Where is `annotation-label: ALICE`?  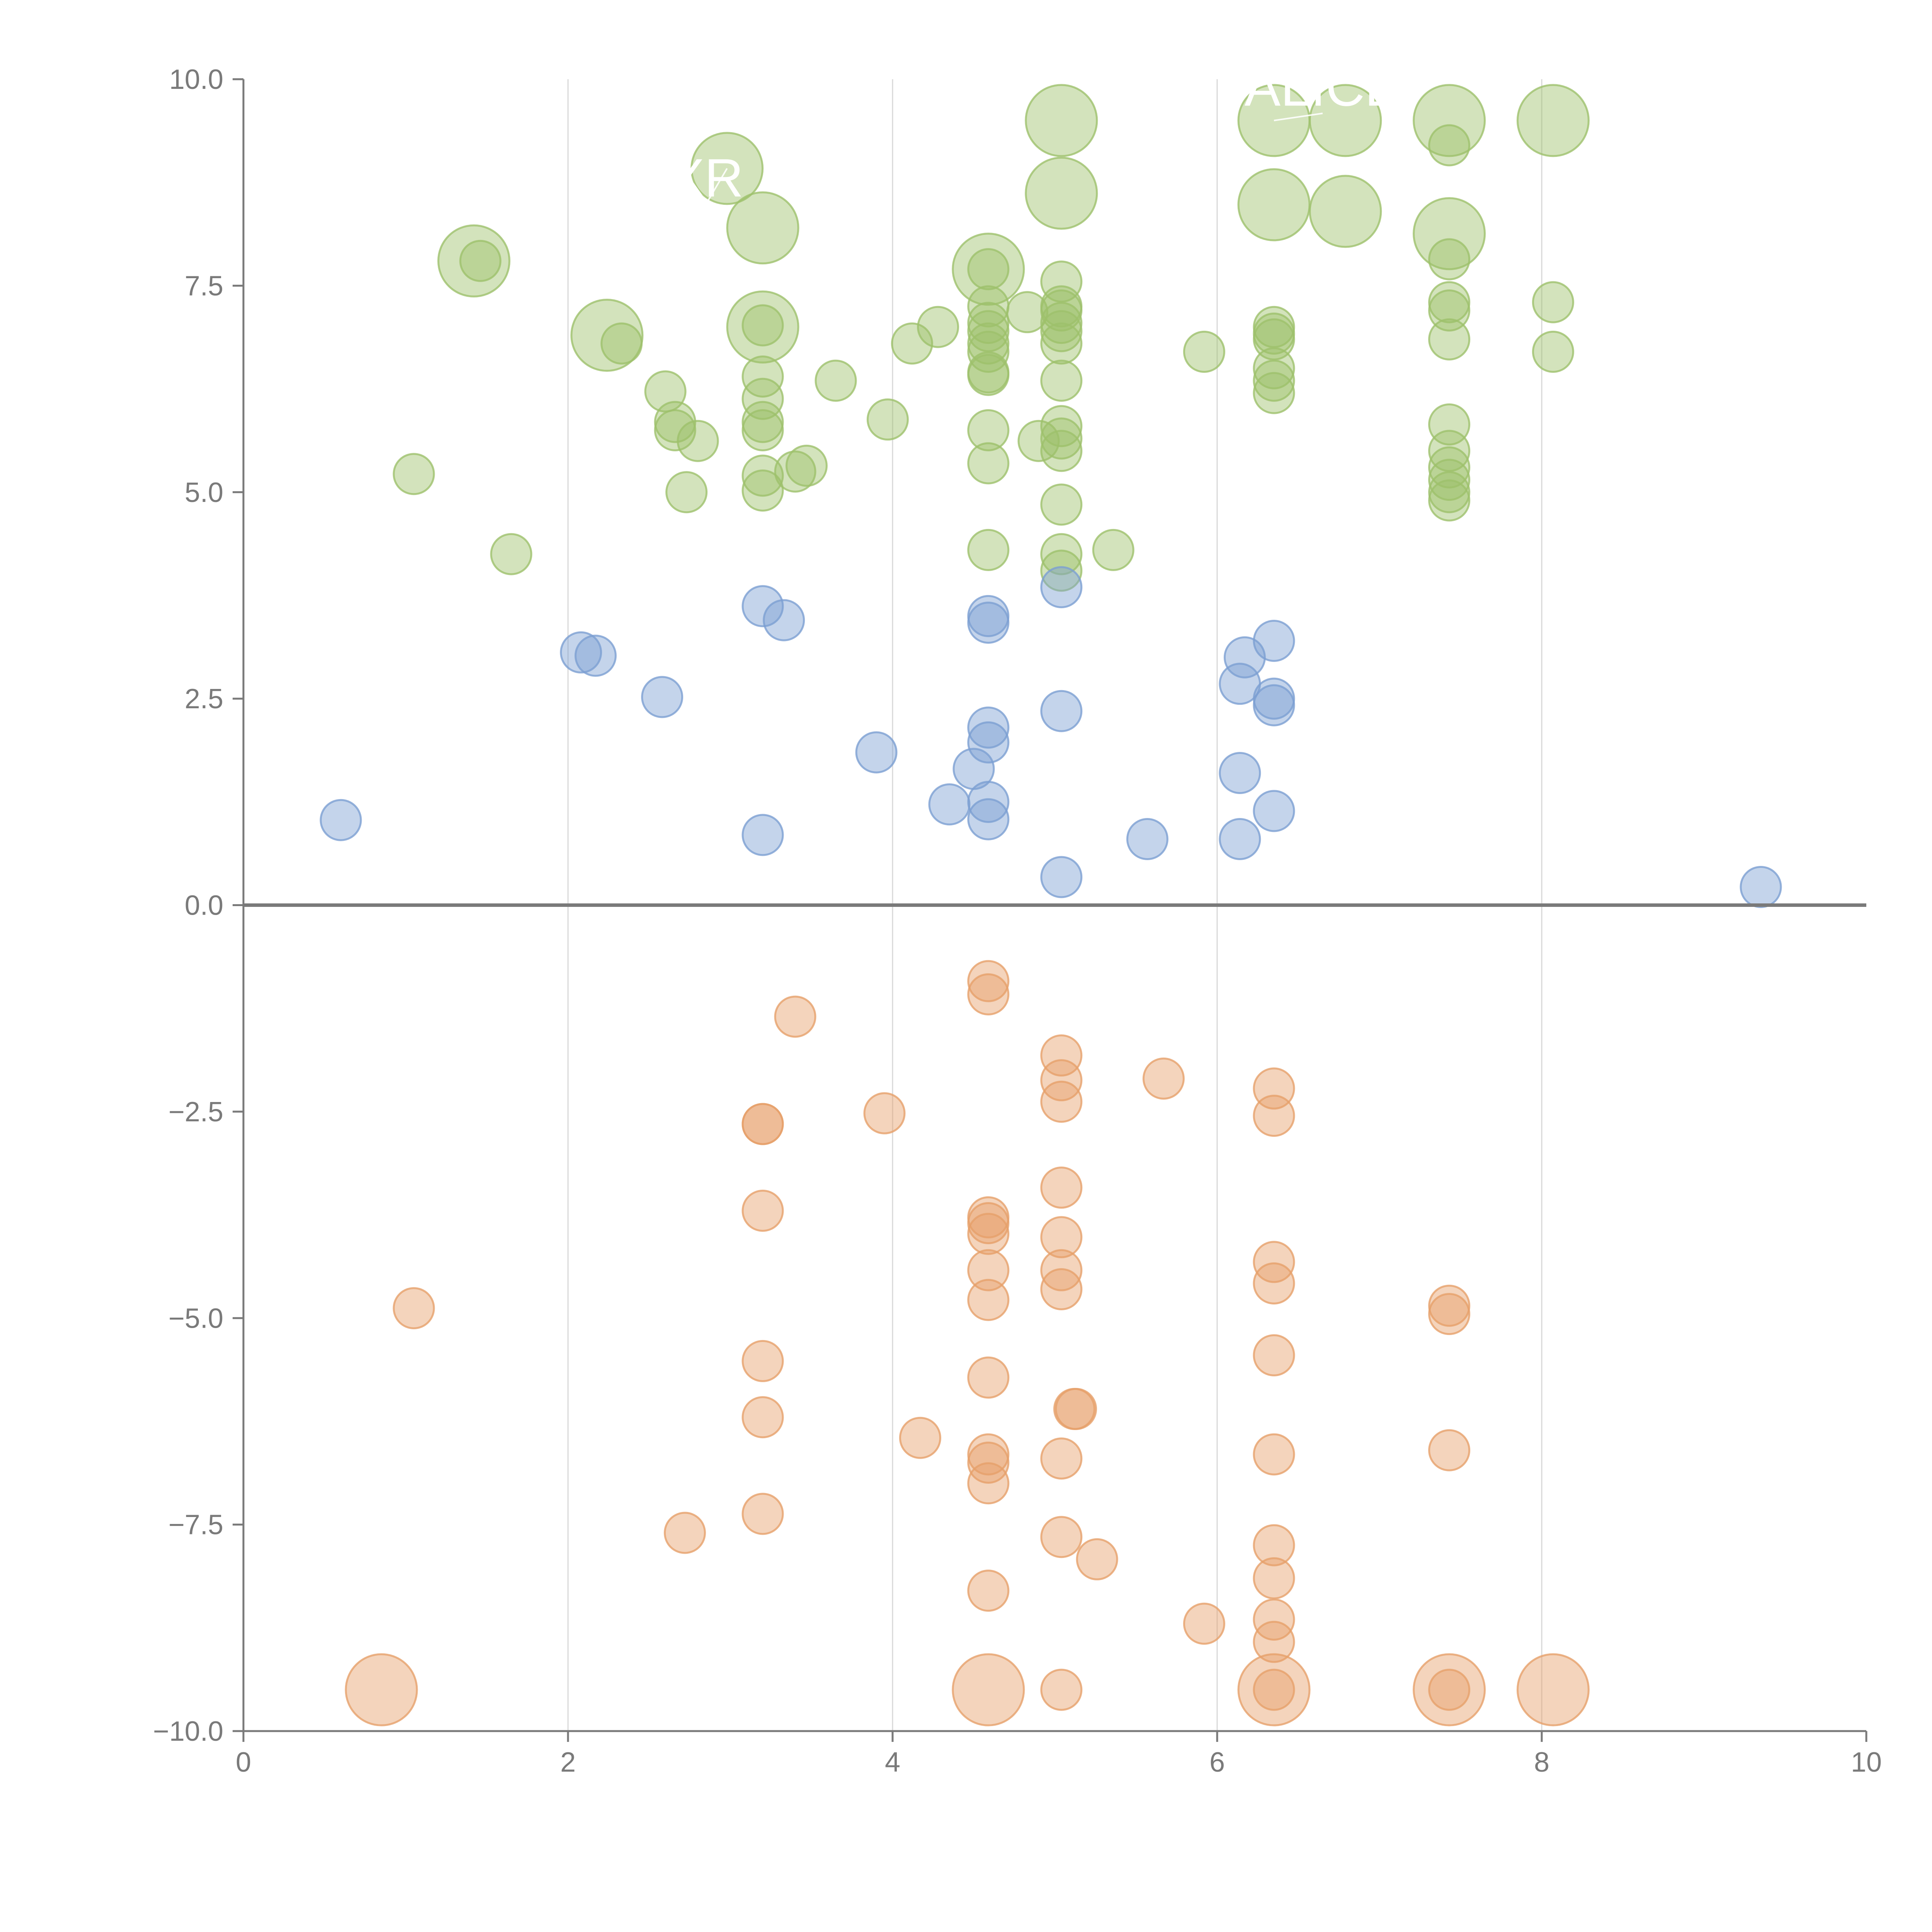
annotation-label: ALICE is located at coordinates (1323, 86).